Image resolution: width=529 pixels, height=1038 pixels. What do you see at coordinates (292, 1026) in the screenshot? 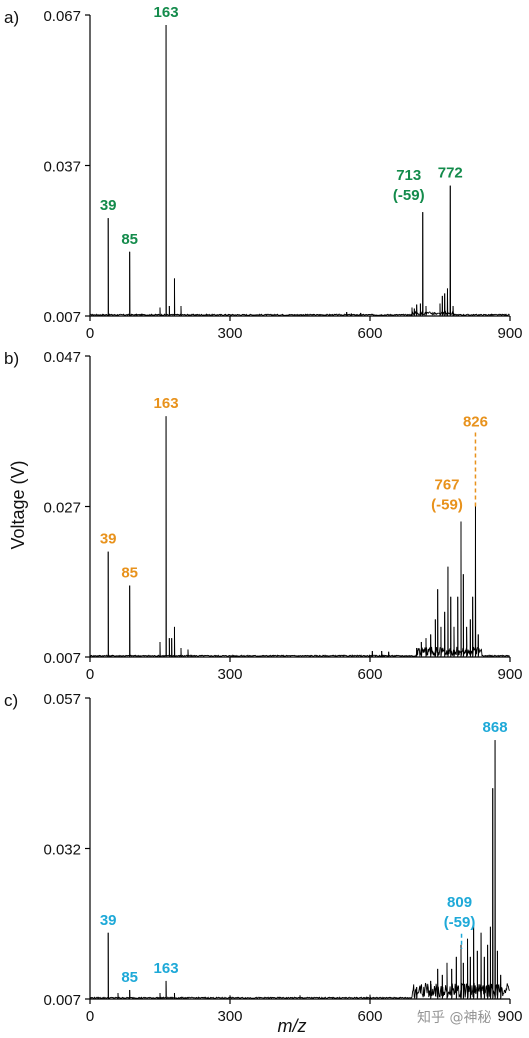
I see `x-axis-label: m/z` at bounding box center [292, 1026].